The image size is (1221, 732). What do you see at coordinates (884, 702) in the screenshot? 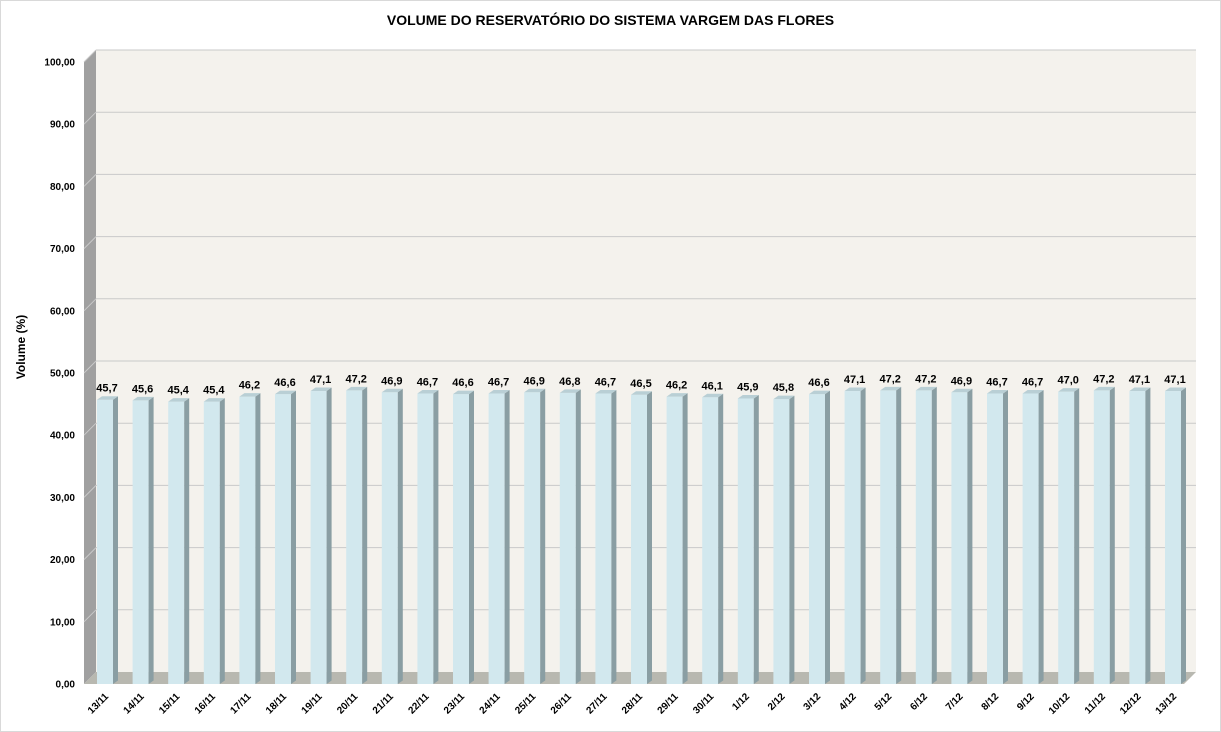
I see `x-tick-label: 5/12` at bounding box center [884, 702].